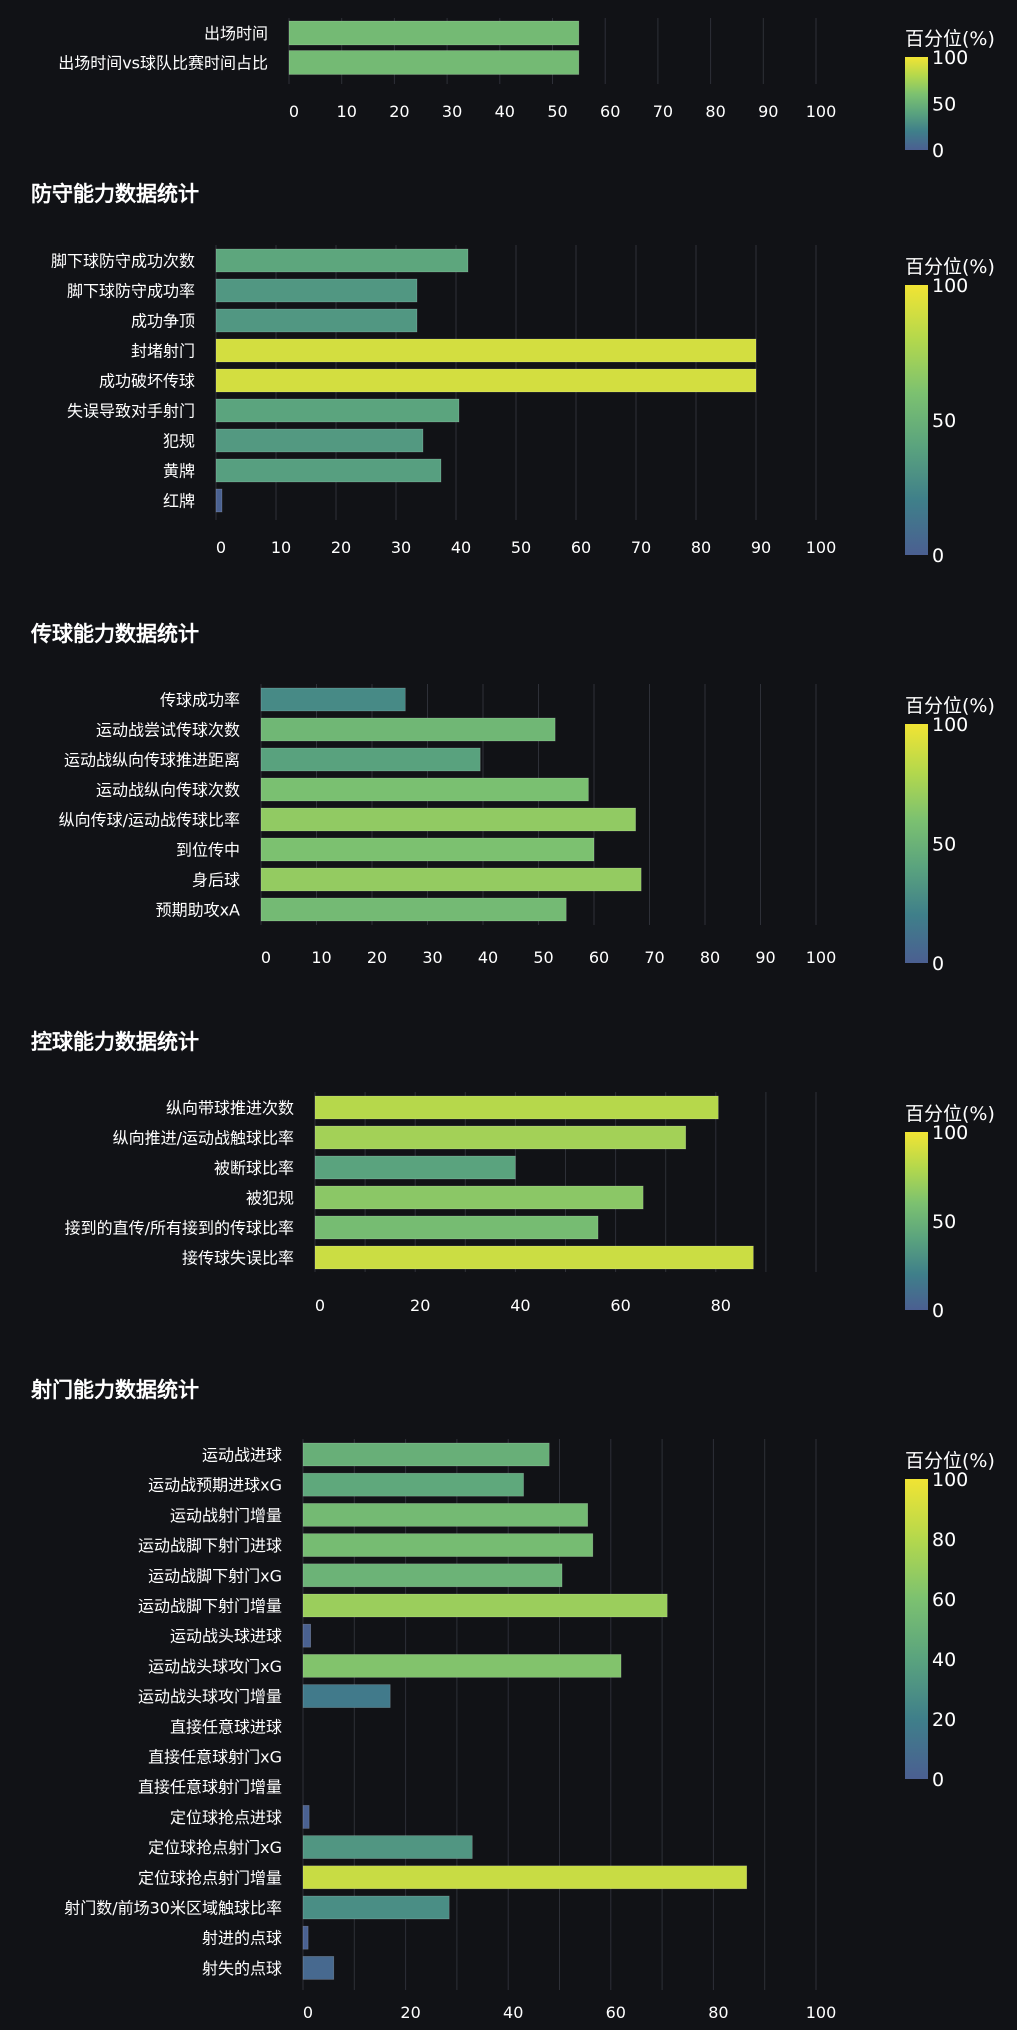  Describe the element at coordinates (242, 1968) in the screenshot. I see `category-label: 射失的点球` at that location.